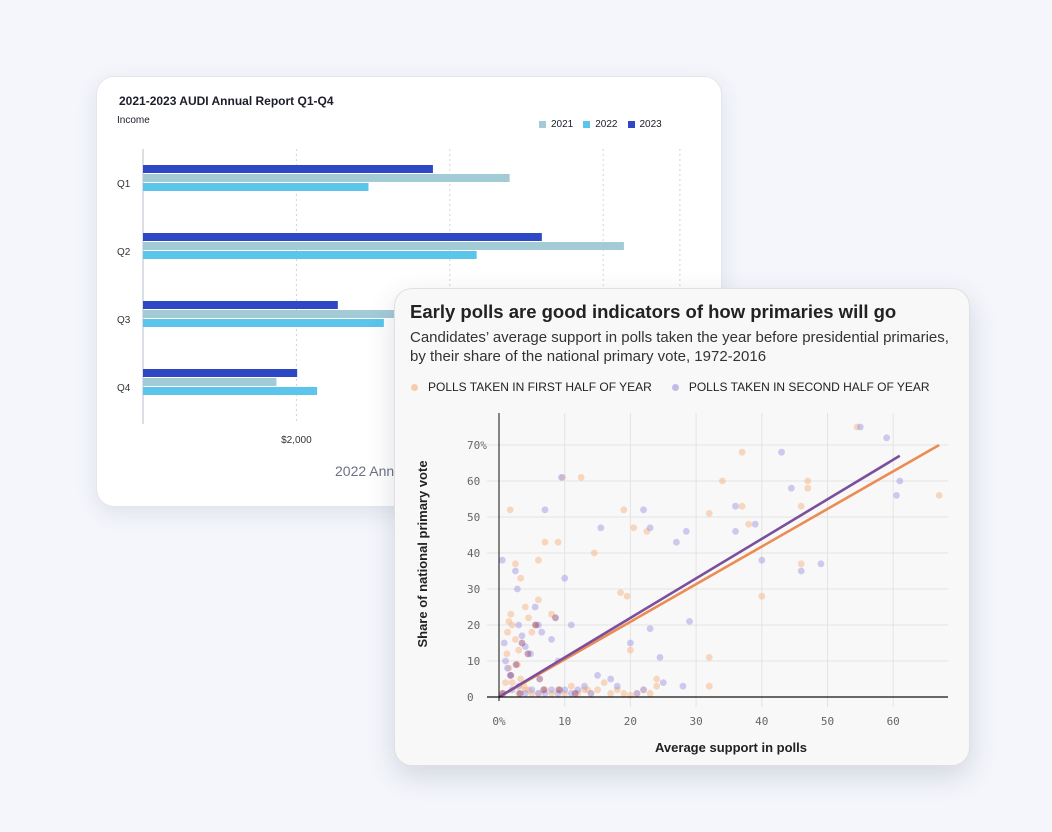  I want to click on bar-q2-2022, so click(310, 255).